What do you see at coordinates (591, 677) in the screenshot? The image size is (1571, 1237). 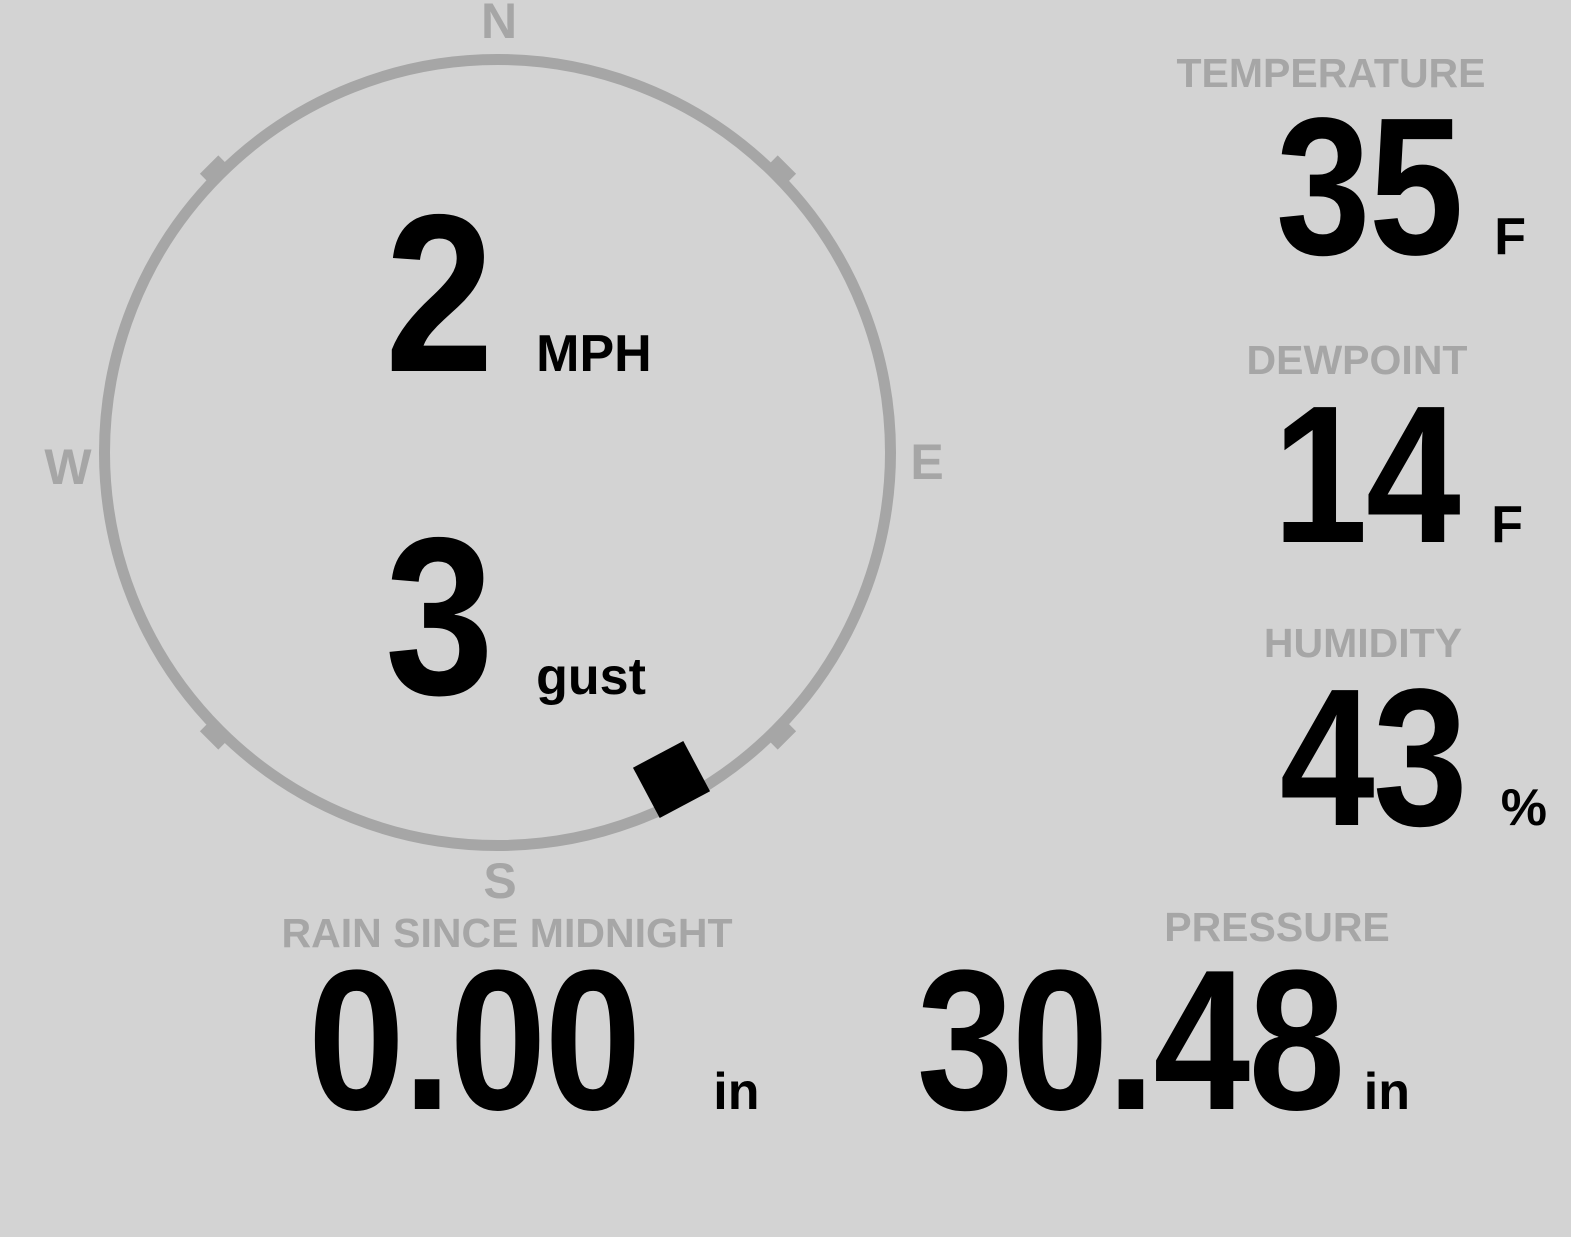 I see `wind-gust-unit: gust` at bounding box center [591, 677].